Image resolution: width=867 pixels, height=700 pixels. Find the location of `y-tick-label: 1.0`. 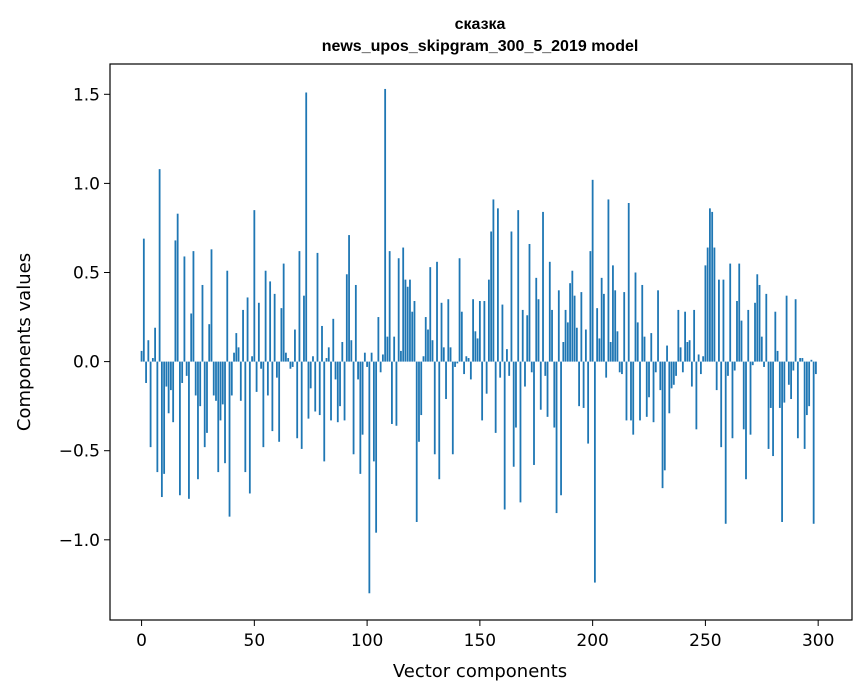

y-tick-label: 1.0 is located at coordinates (86, 184).